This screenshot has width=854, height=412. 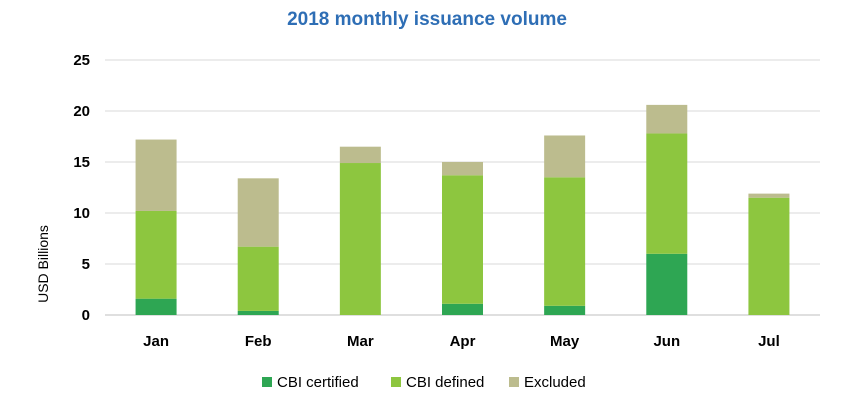 I want to click on x-category-label: May, so click(x=565, y=341).